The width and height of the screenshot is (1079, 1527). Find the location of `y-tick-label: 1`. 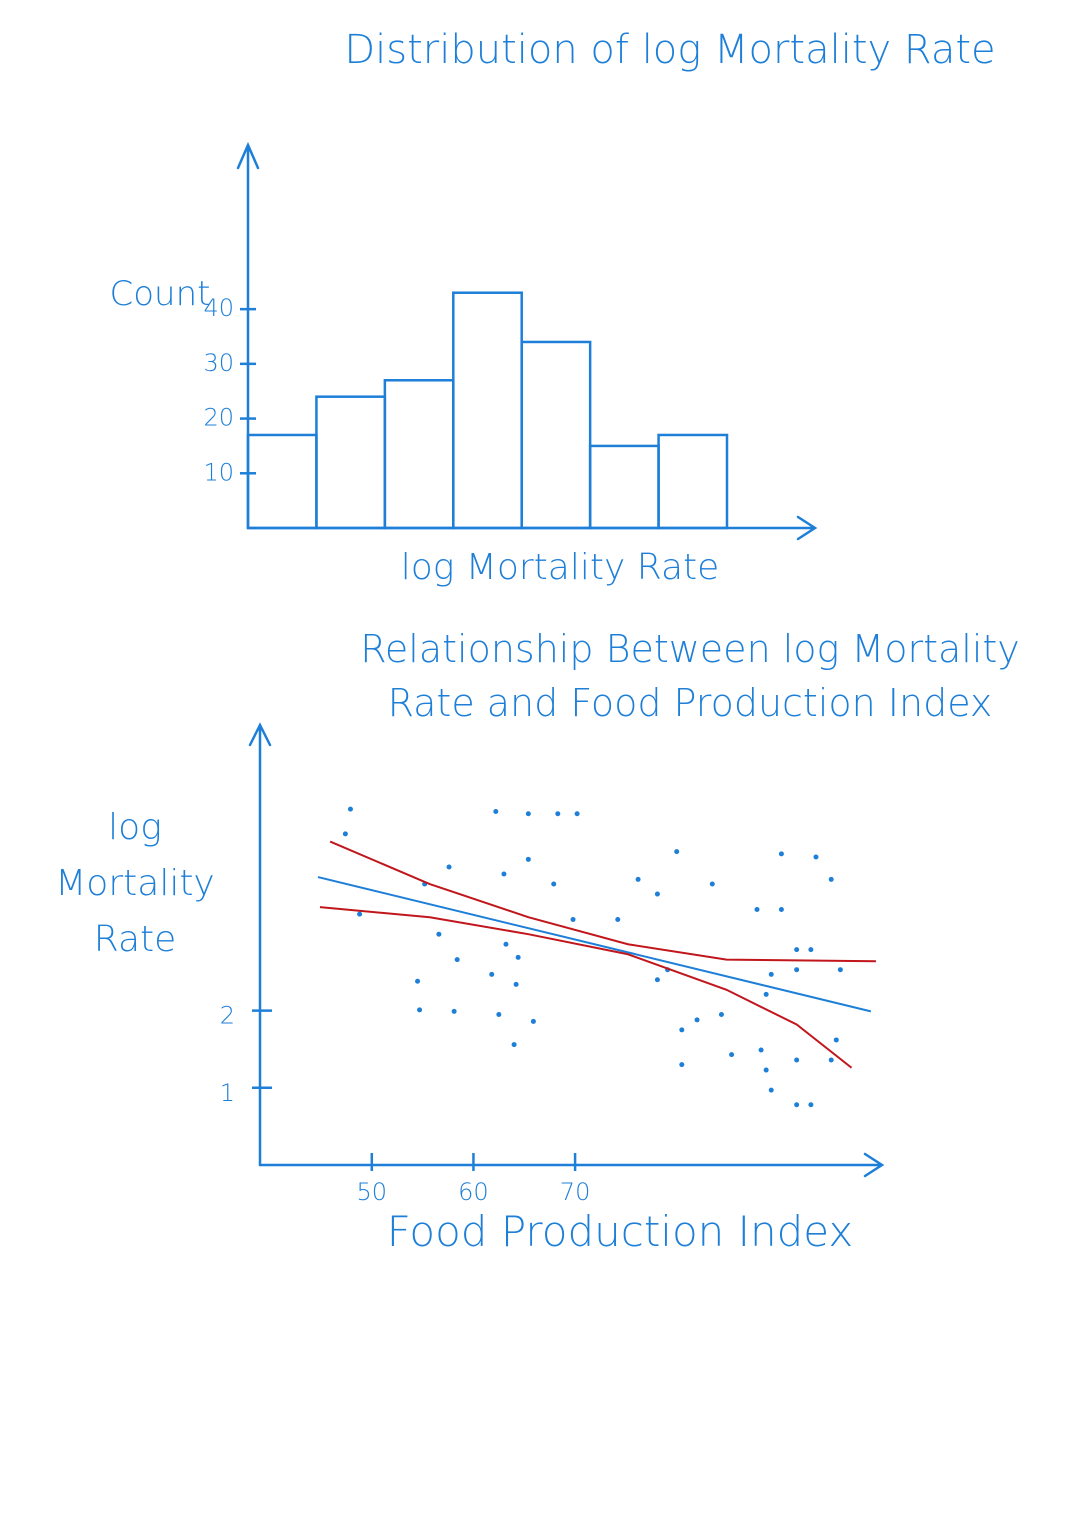

y-tick-label: 1 is located at coordinates (227, 1093).